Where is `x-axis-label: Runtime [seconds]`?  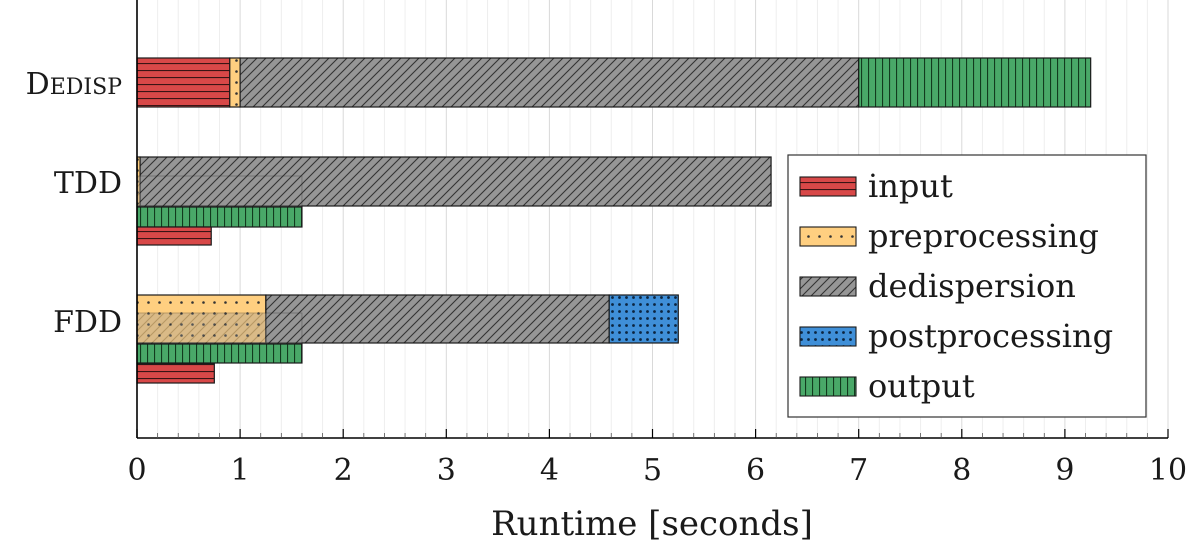 x-axis-label: Runtime [seconds] is located at coordinates (652, 524).